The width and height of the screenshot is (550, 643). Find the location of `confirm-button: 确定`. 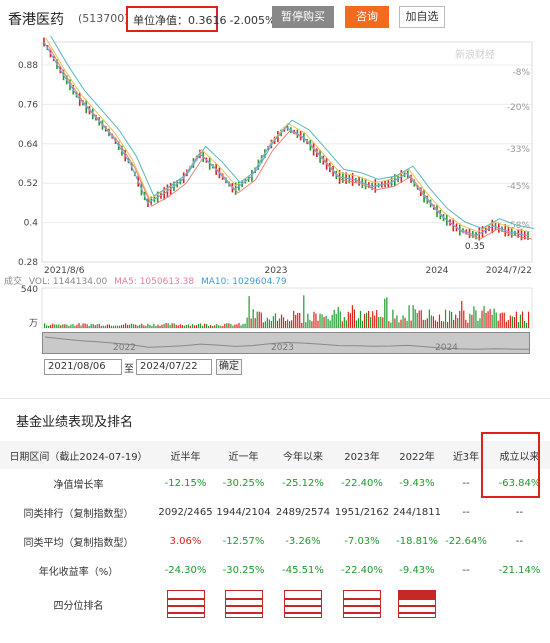

confirm-button: 确定 is located at coordinates (229, 367).